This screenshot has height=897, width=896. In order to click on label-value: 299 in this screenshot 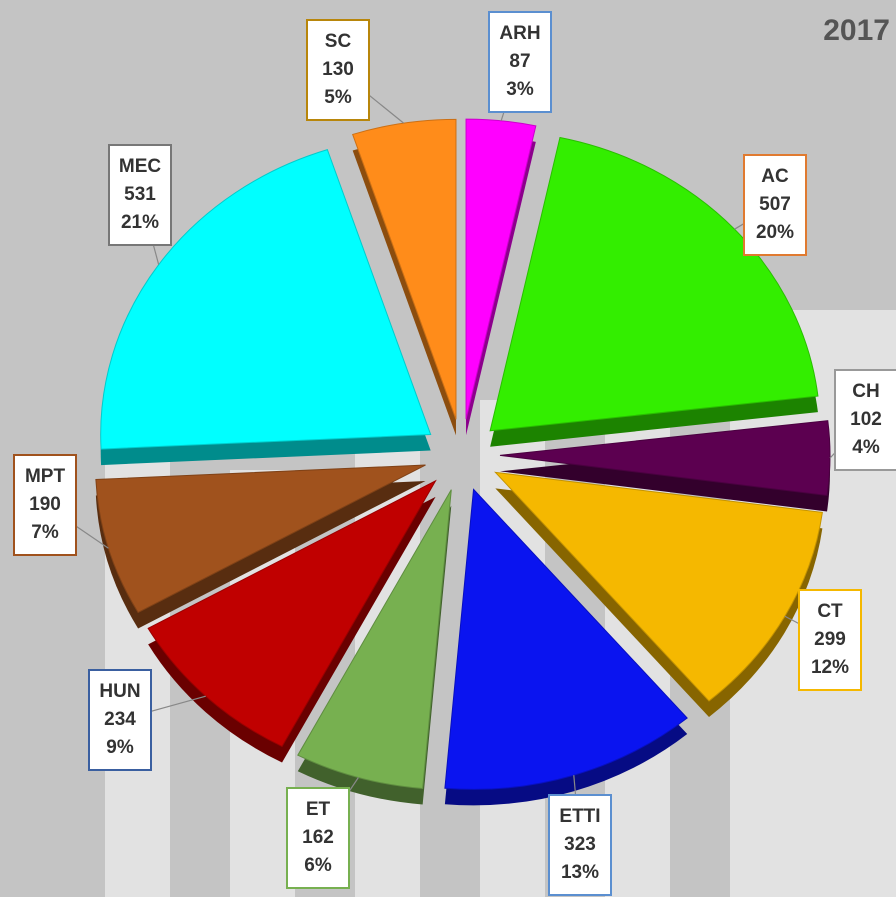, I will do `click(830, 639)`.